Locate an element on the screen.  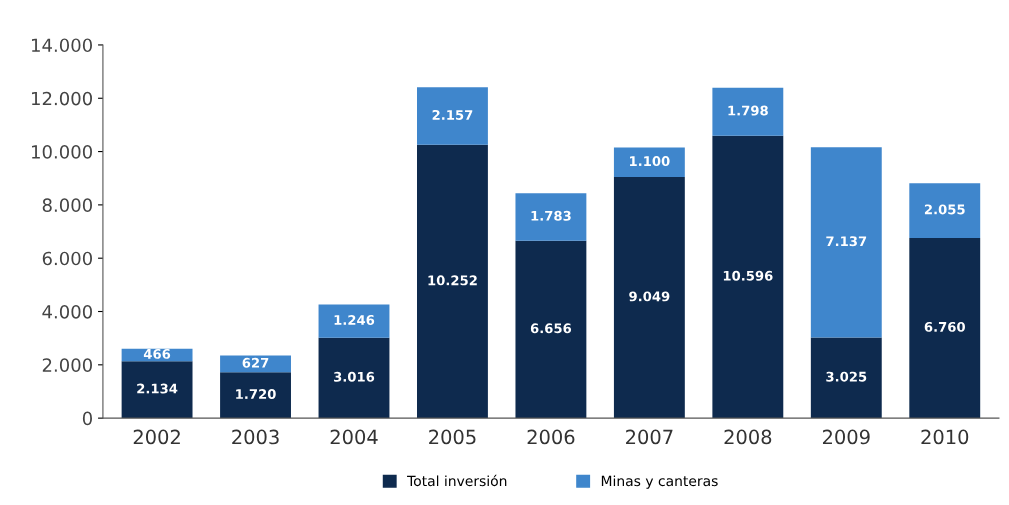
data-label: 466 is located at coordinates (157, 353).